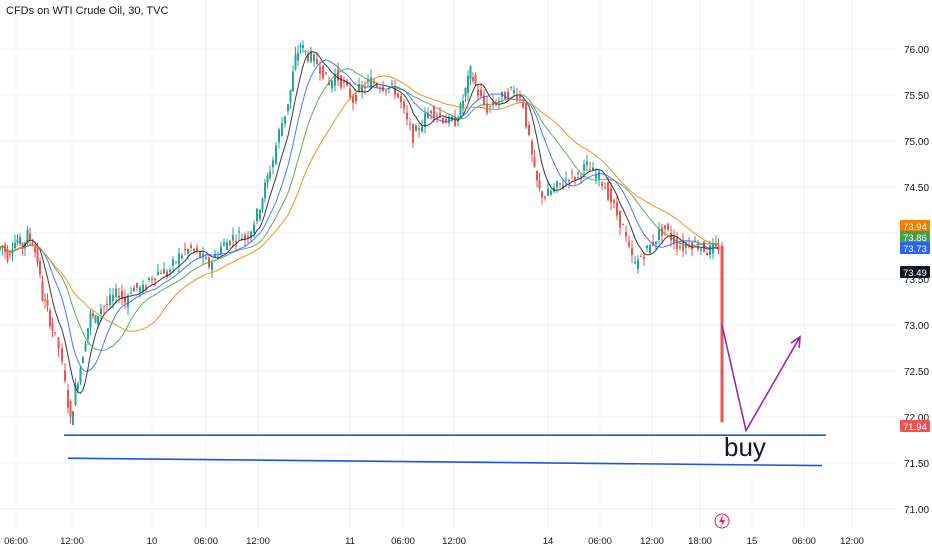 This screenshot has height=550, width=932. What do you see at coordinates (804, 541) in the screenshot?
I see `x-tick-label: 06:00` at bounding box center [804, 541].